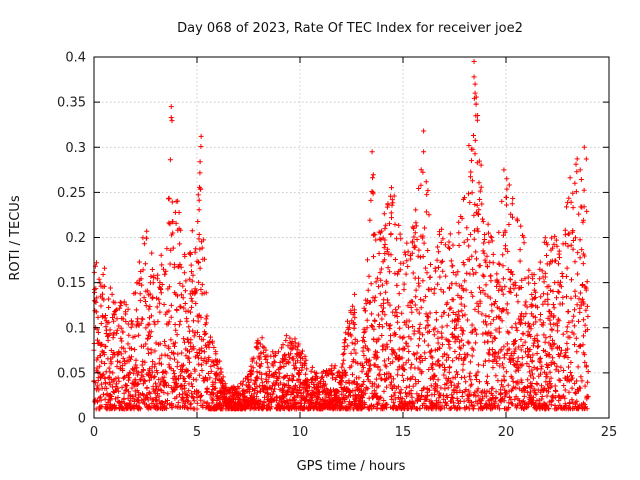 The height and width of the screenshot is (480, 640). I want to click on y-tick-label: 0.35, so click(71, 103).